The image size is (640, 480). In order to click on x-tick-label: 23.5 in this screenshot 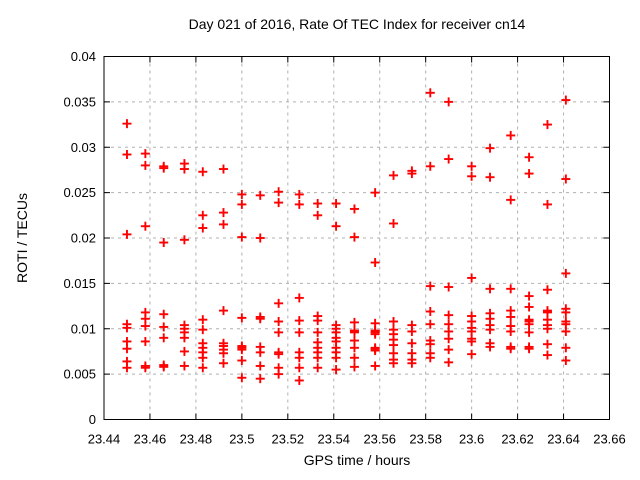, I will do `click(241, 439)`.